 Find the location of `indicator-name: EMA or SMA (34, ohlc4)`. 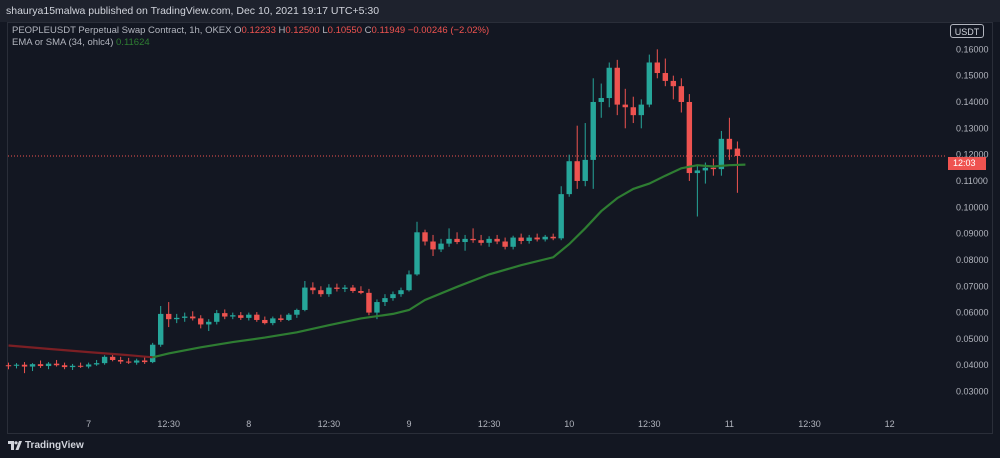

indicator-name: EMA or SMA (34, ohlc4) is located at coordinates (63, 42).